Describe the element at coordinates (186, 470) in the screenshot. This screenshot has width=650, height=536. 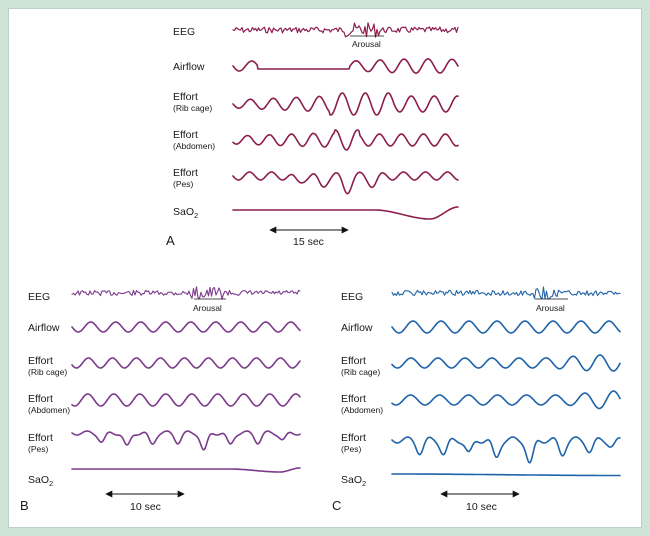
I see `panel-b-sao2-trace` at that location.